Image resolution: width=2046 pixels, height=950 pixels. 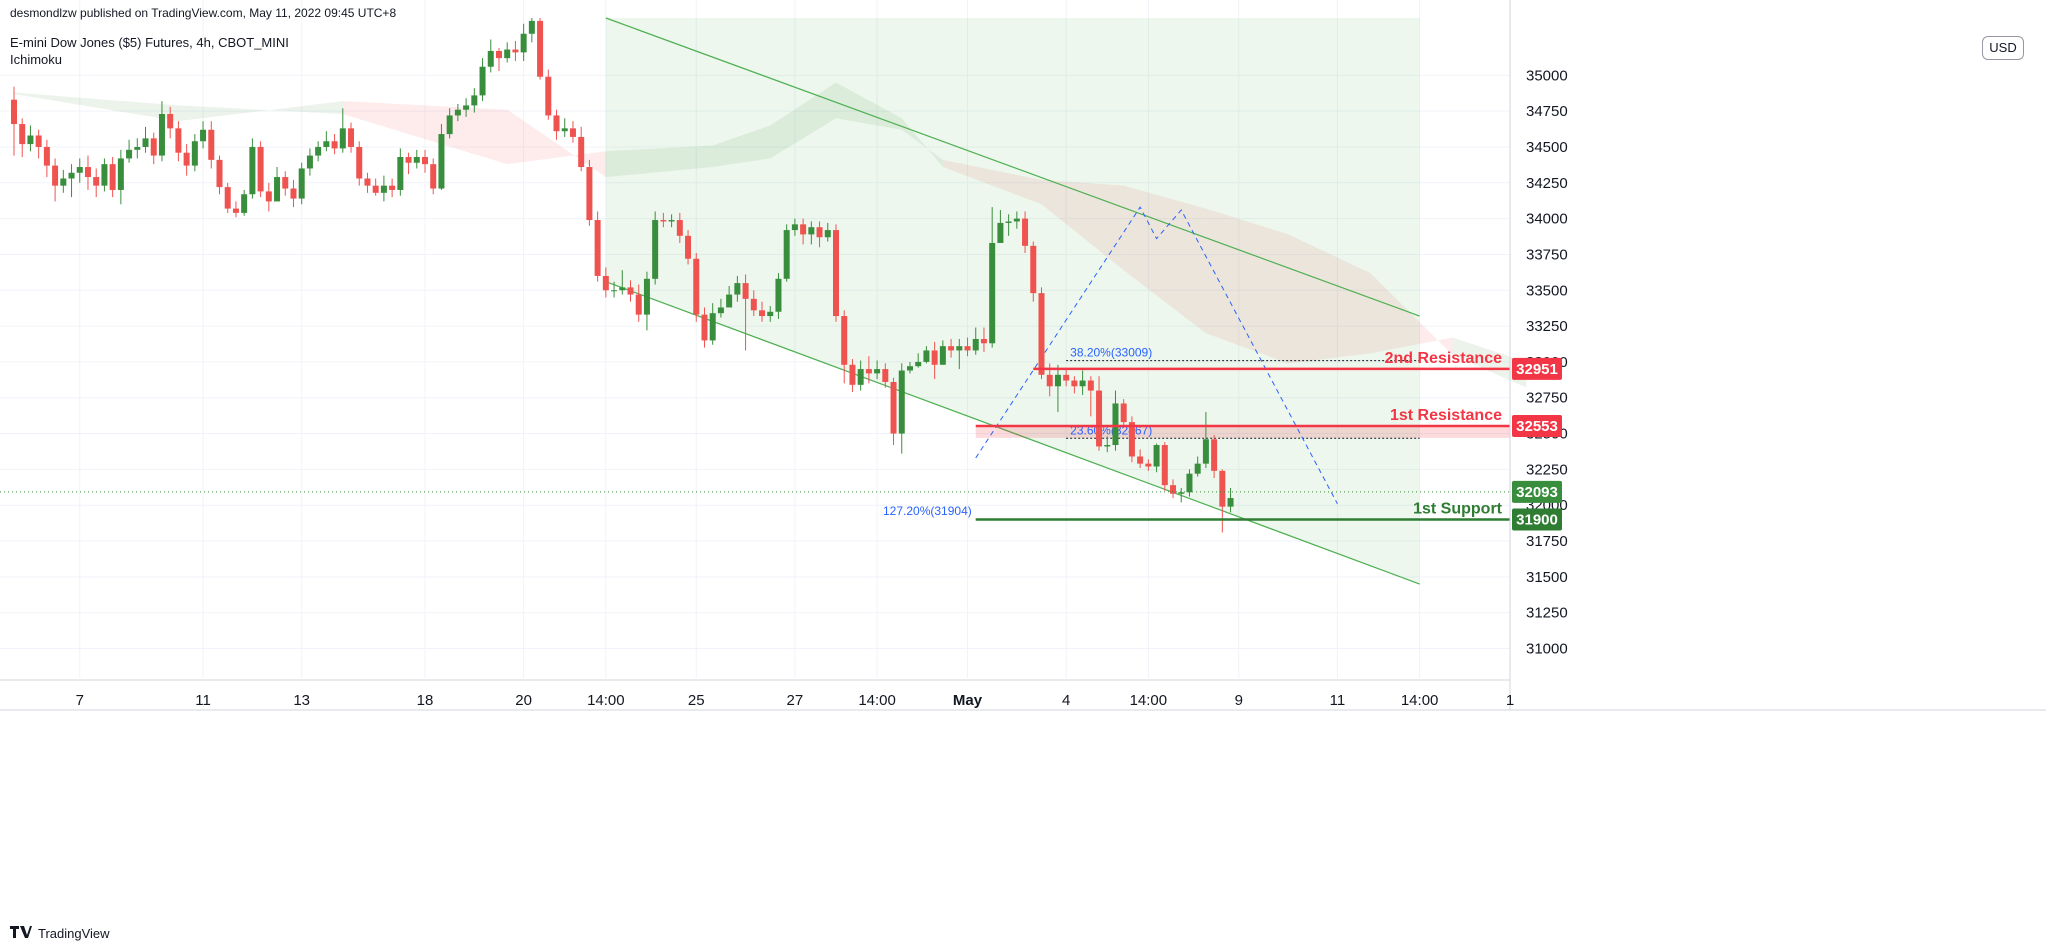 I want to click on level-label: 2nd Resistance, so click(x=1443, y=358).